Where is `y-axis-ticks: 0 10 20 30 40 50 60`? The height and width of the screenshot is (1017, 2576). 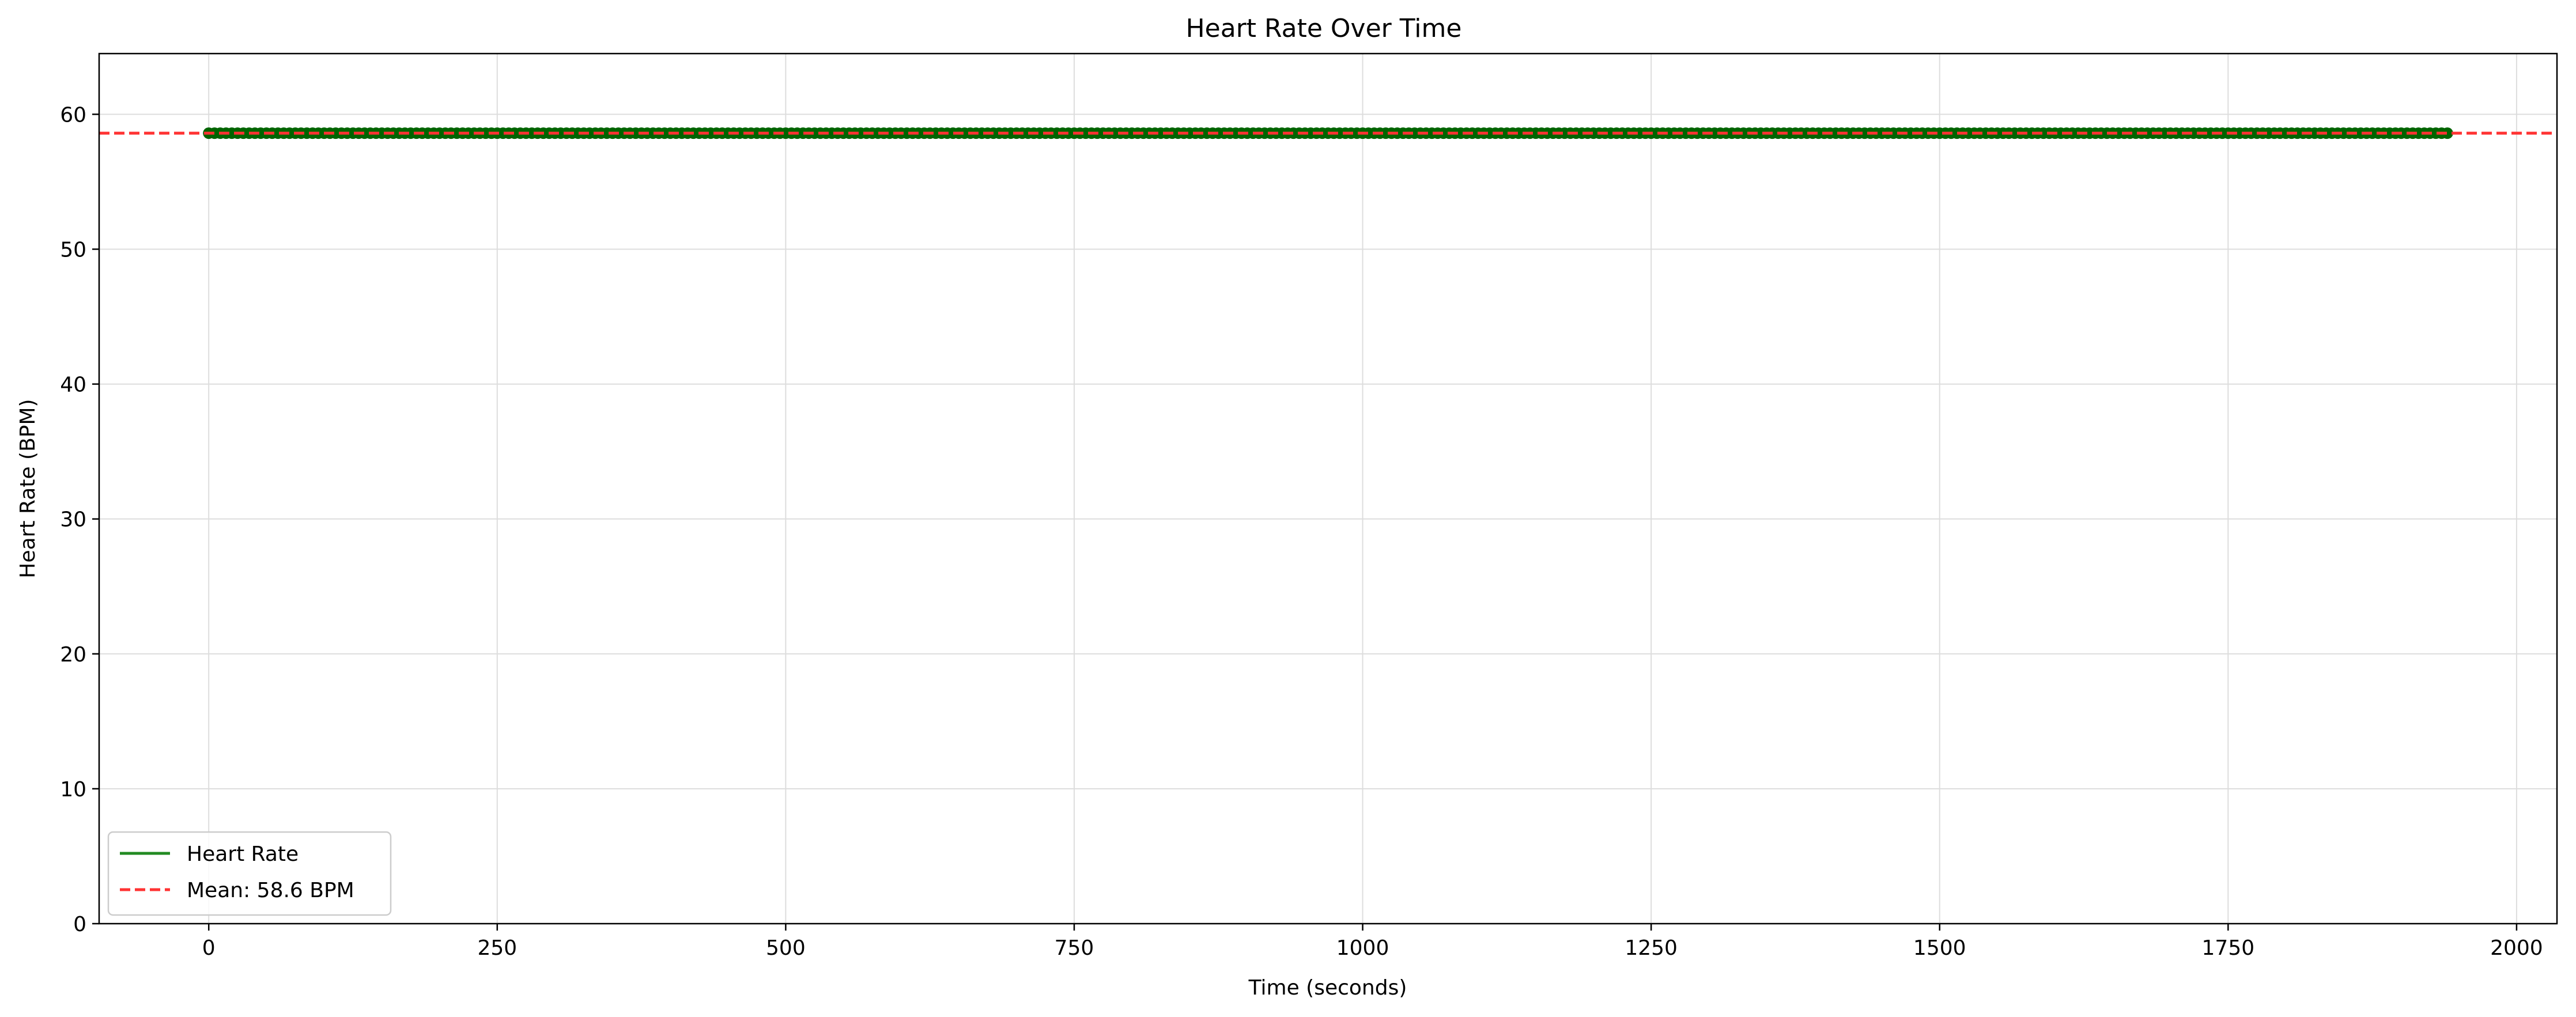
y-axis-ticks: 0 10 20 30 40 50 60 is located at coordinates (79, 519).